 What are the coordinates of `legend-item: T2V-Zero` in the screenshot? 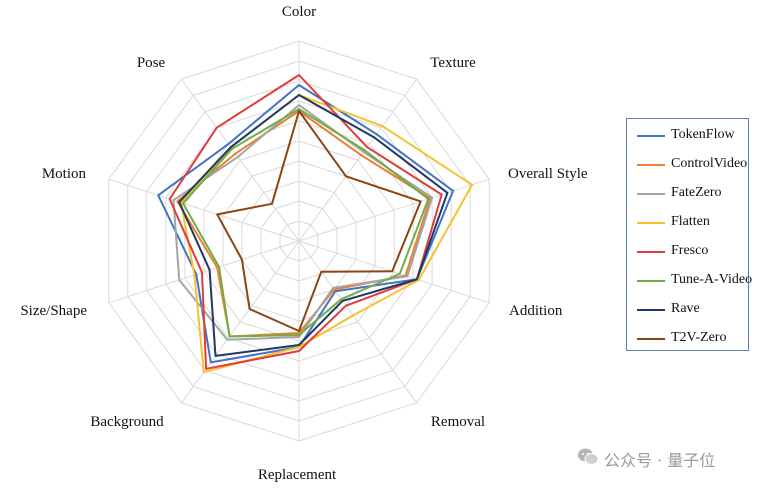 It's located at (687, 339).